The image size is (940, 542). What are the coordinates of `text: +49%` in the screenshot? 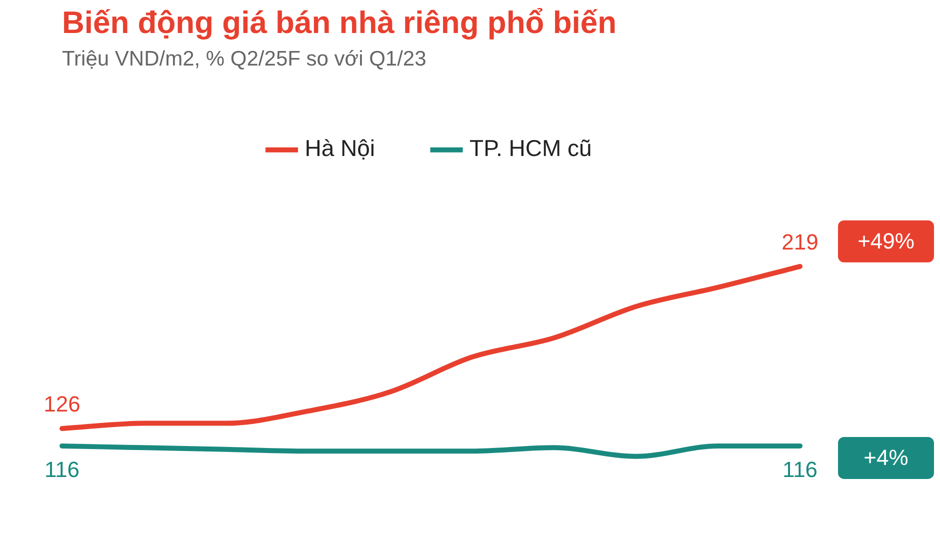 It's located at (886, 241).